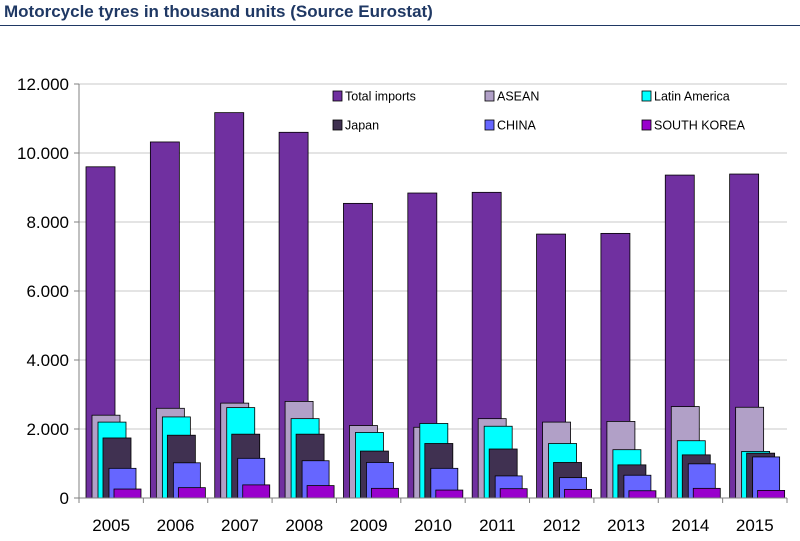  What do you see at coordinates (691, 525) in the screenshot?
I see `x-tick-label: 2014` at bounding box center [691, 525].